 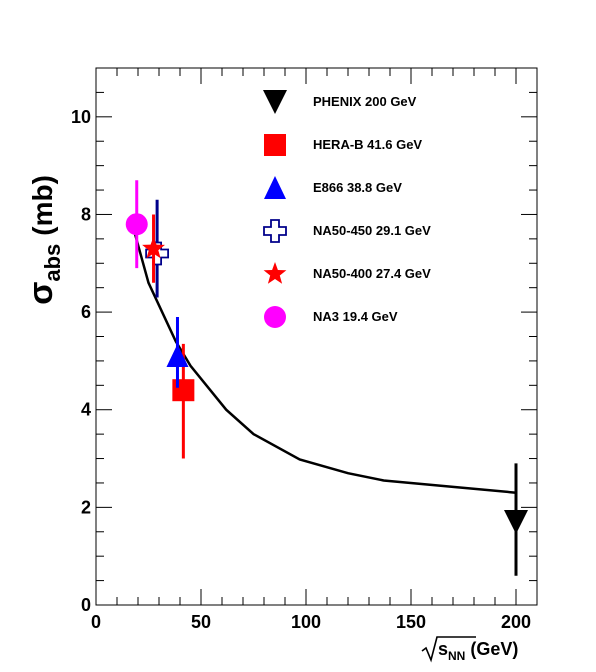 I want to click on svg-text:σabs(mb): σabs (mb), so click(x=43, y=240).